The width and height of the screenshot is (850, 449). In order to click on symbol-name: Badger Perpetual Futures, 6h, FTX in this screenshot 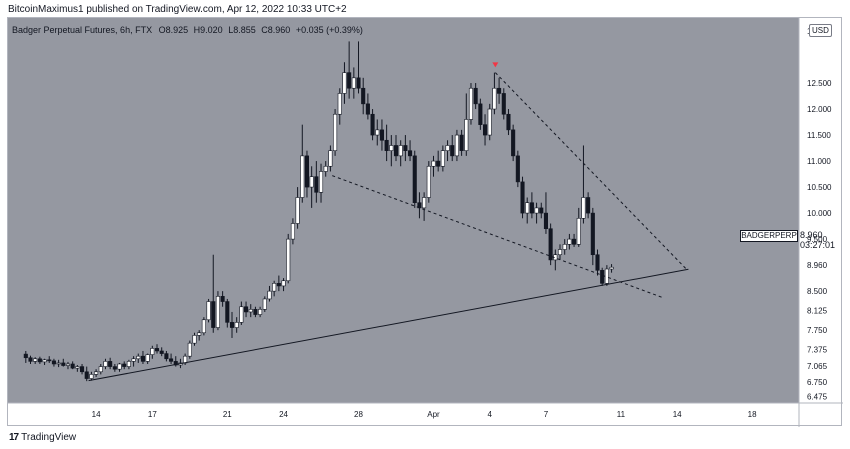, I will do `click(82, 30)`.